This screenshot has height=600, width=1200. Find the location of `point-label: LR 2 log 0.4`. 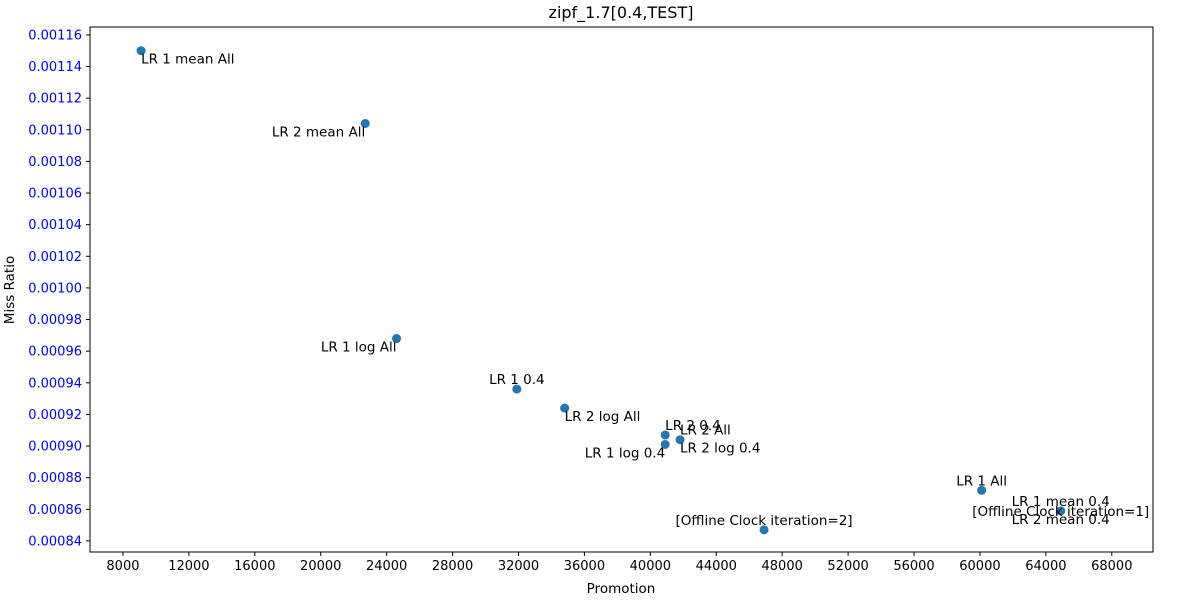

point-label: LR 2 log 0.4 is located at coordinates (720, 449).